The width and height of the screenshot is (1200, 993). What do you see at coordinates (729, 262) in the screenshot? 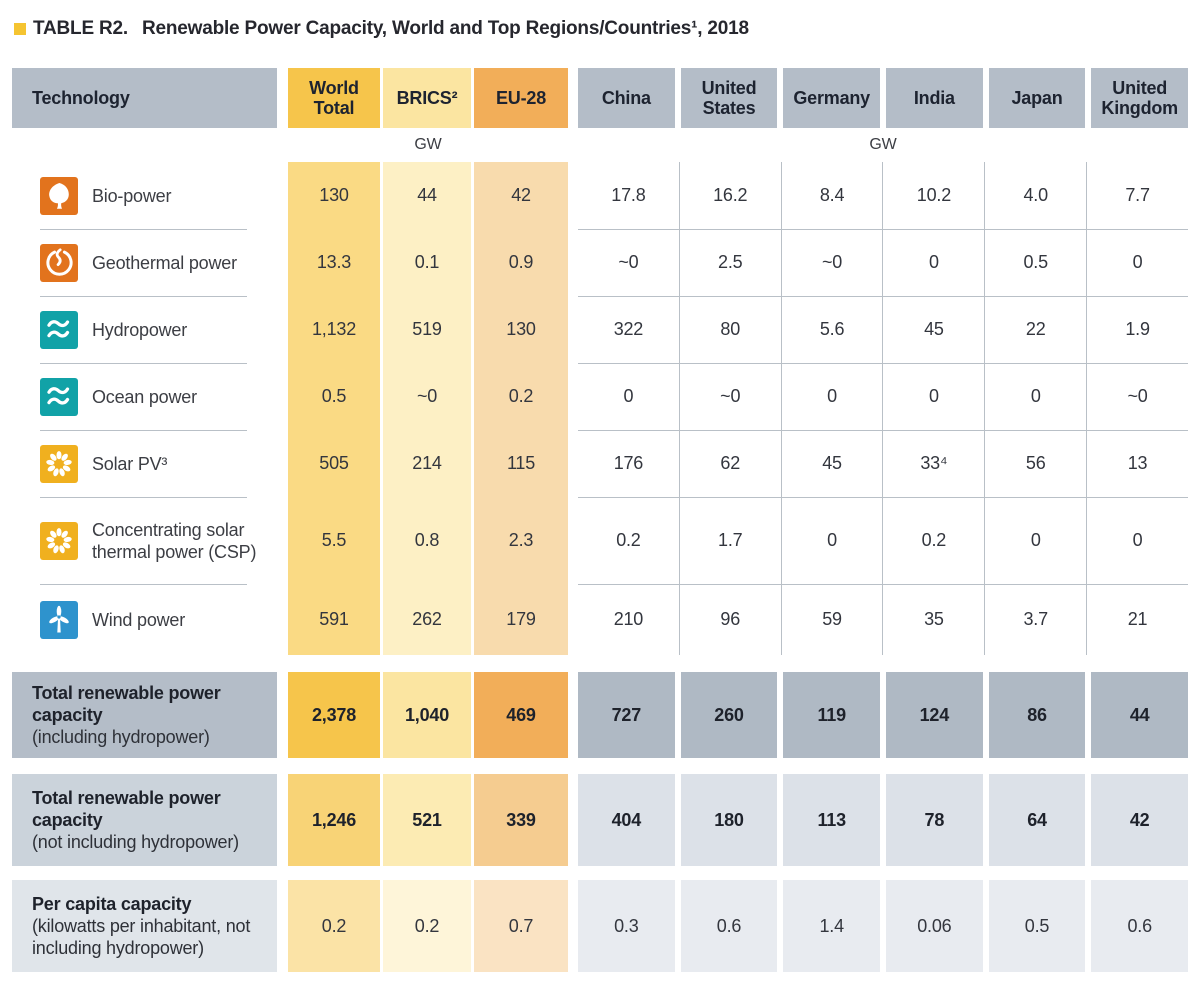
I see `cell-united-states: 2.5` at bounding box center [729, 262].